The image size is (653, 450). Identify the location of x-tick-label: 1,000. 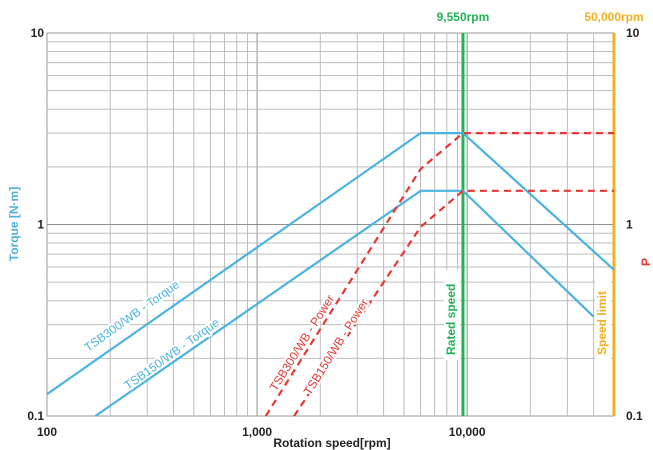
(257, 432).